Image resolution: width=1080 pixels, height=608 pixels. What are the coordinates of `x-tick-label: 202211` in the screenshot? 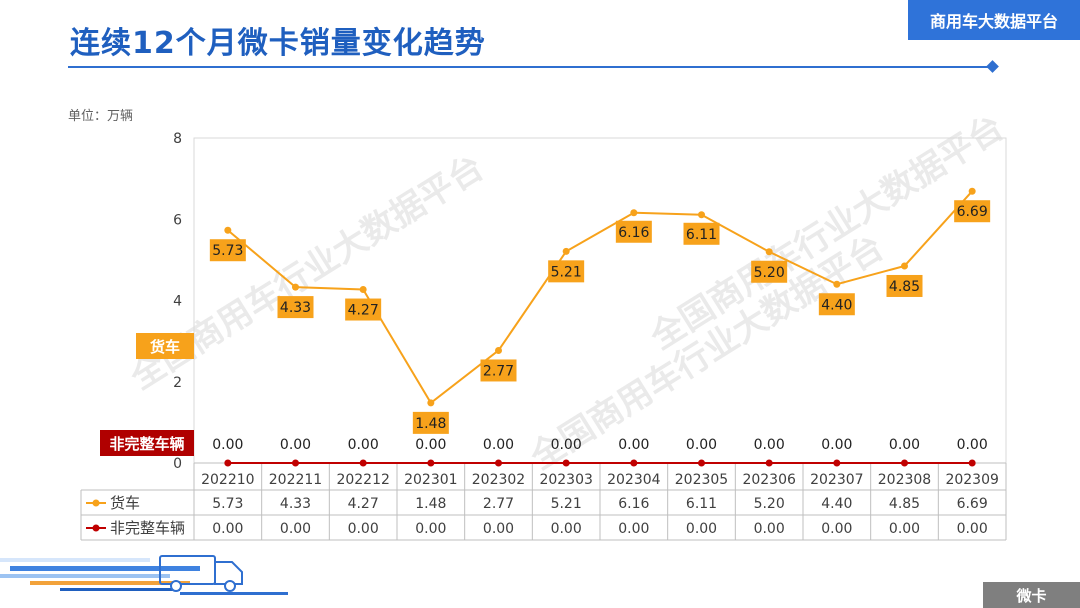 It's located at (295, 480).